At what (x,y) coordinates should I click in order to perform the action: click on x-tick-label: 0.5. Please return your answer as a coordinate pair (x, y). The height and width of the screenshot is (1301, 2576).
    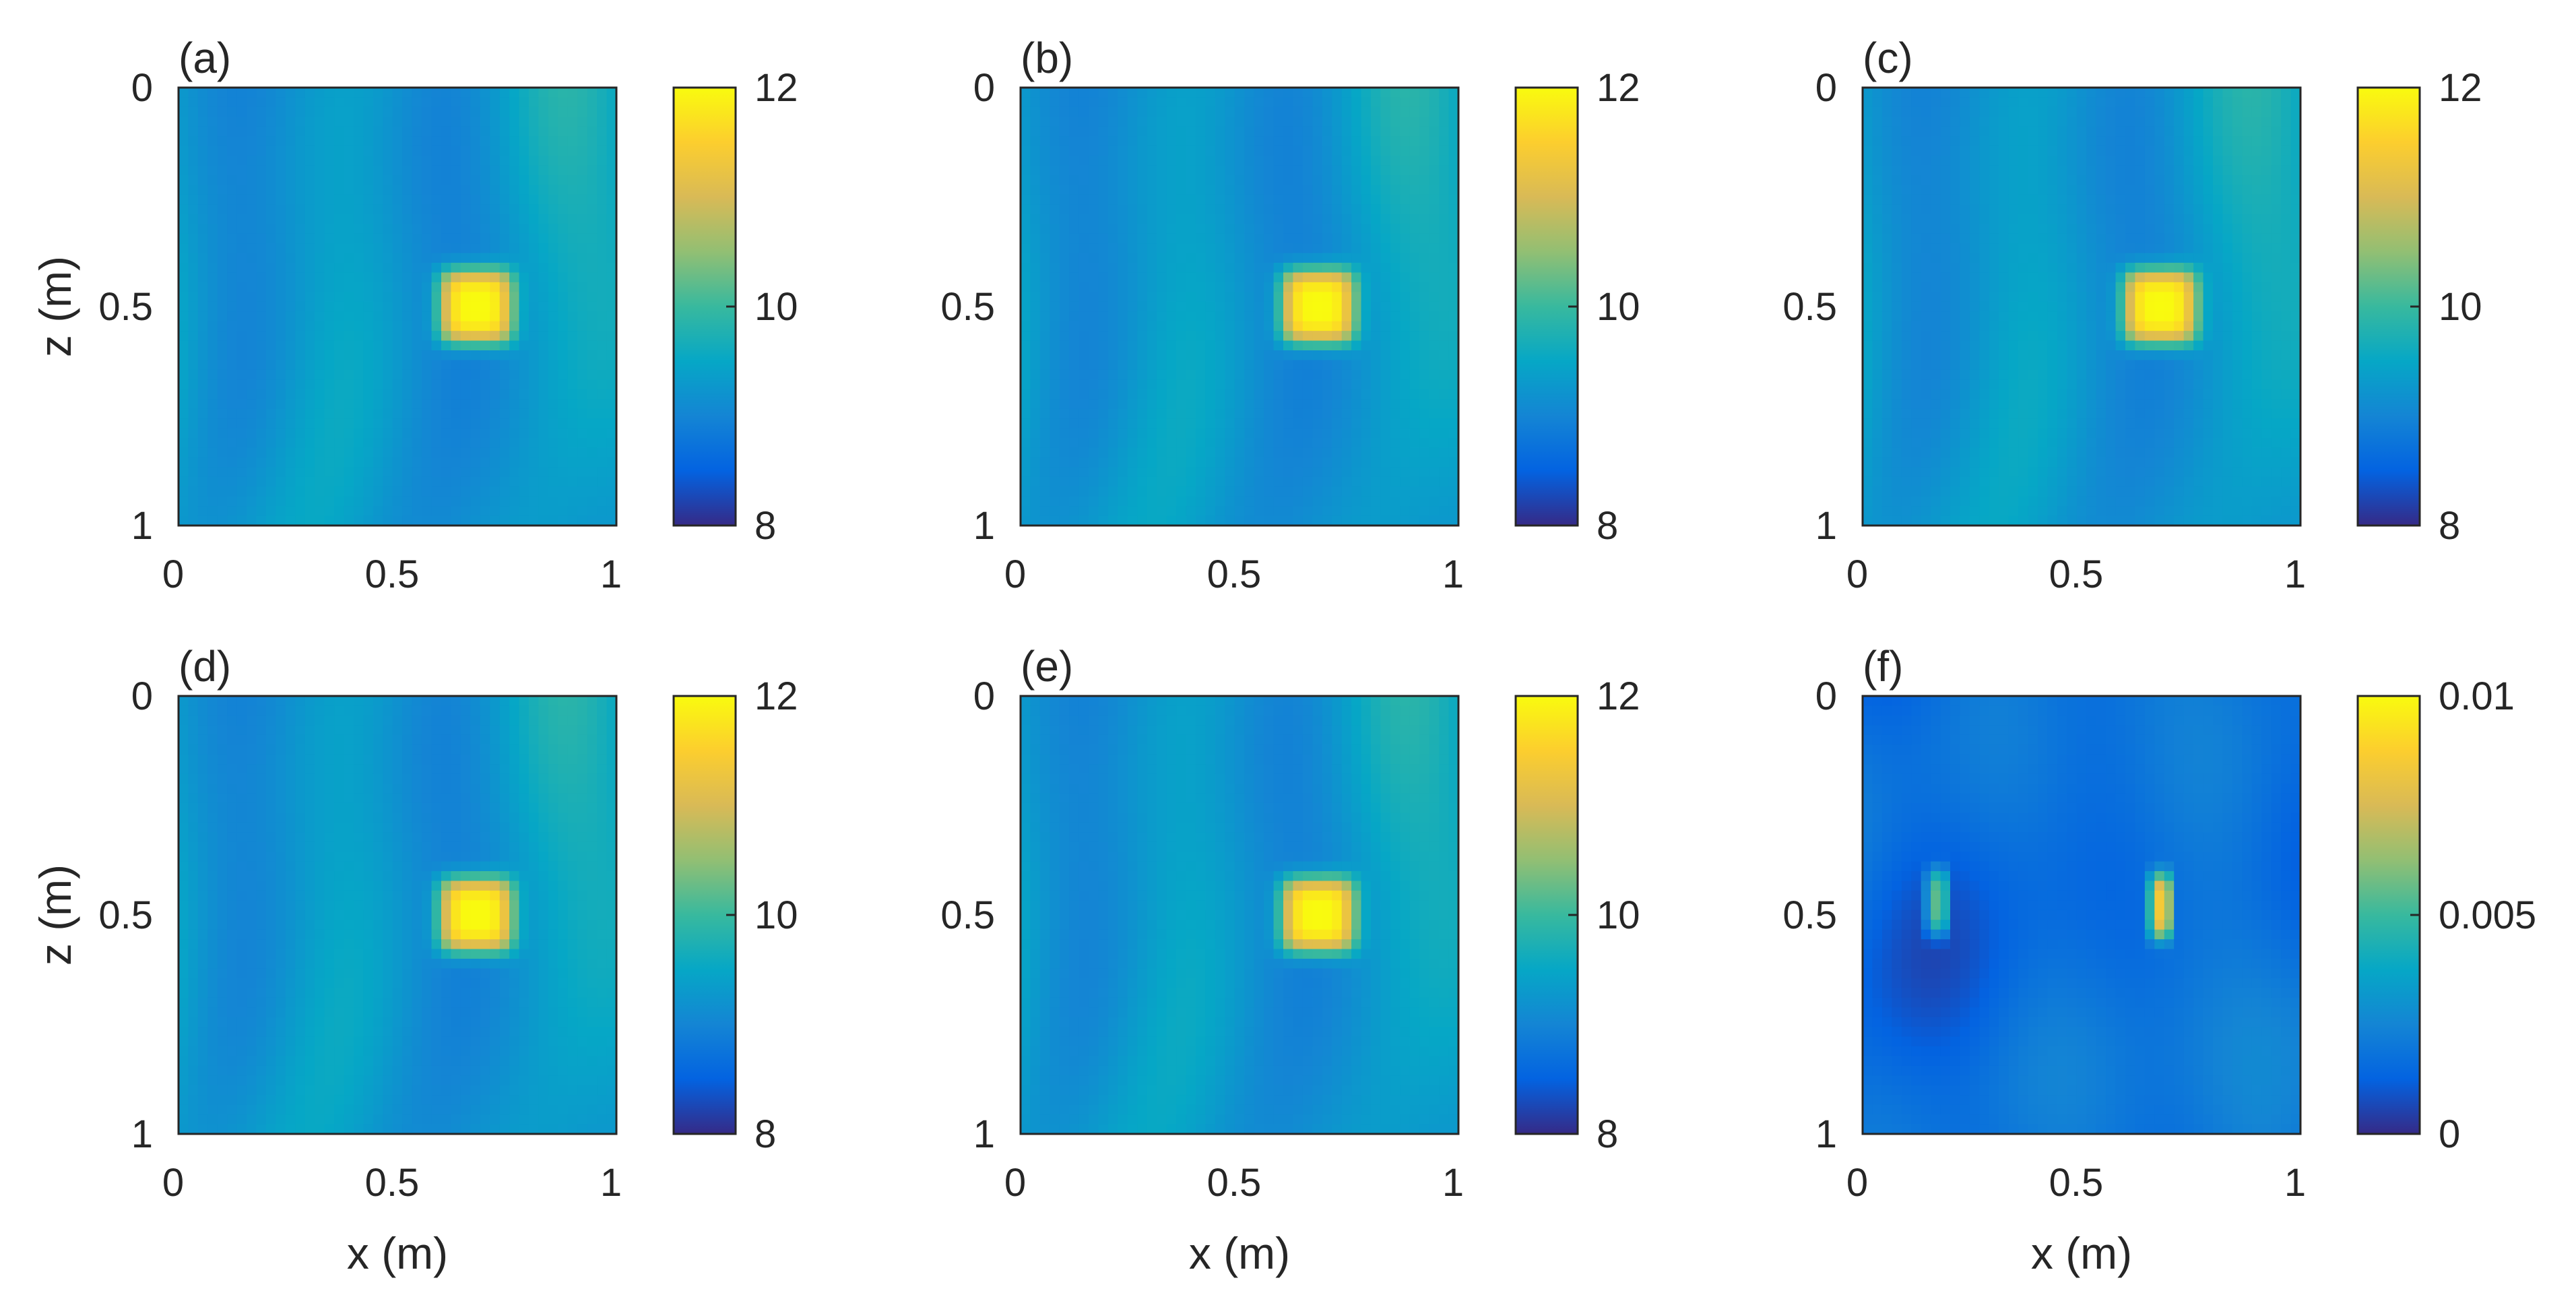
    Looking at the image, I should click on (392, 574).